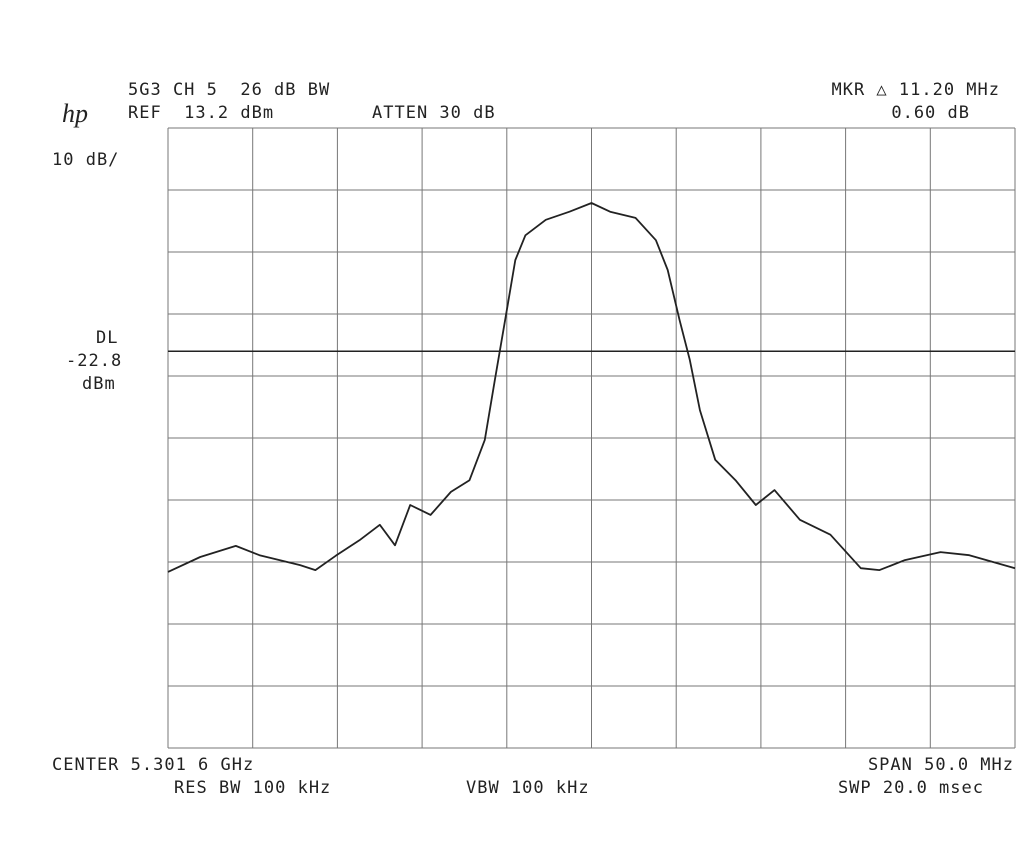 This screenshot has width=1020, height=848. I want to click on scale: 10 dB/, so click(86, 160).